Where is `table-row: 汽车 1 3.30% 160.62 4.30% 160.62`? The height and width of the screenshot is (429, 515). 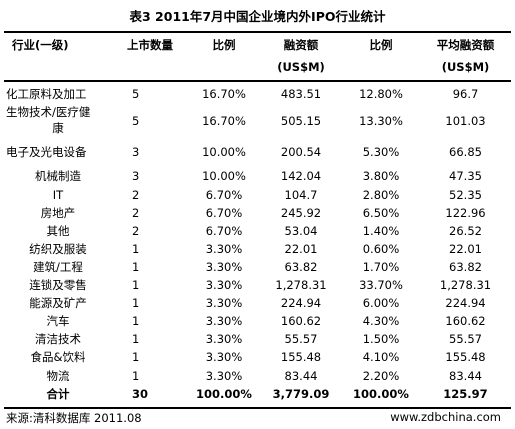
table-row: 汽车 1 3.30% 160.62 4.30% 160.62 is located at coordinates (257, 321).